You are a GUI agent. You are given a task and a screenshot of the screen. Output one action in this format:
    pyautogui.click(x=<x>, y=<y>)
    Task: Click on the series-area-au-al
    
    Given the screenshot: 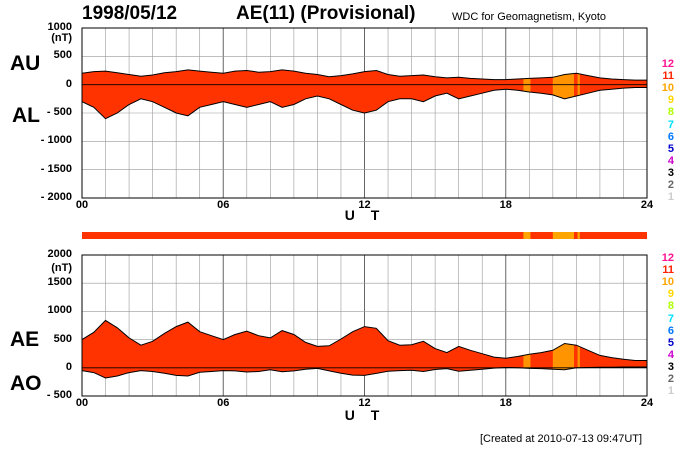 What is the action you would take?
    pyautogui.click(x=364, y=94)
    